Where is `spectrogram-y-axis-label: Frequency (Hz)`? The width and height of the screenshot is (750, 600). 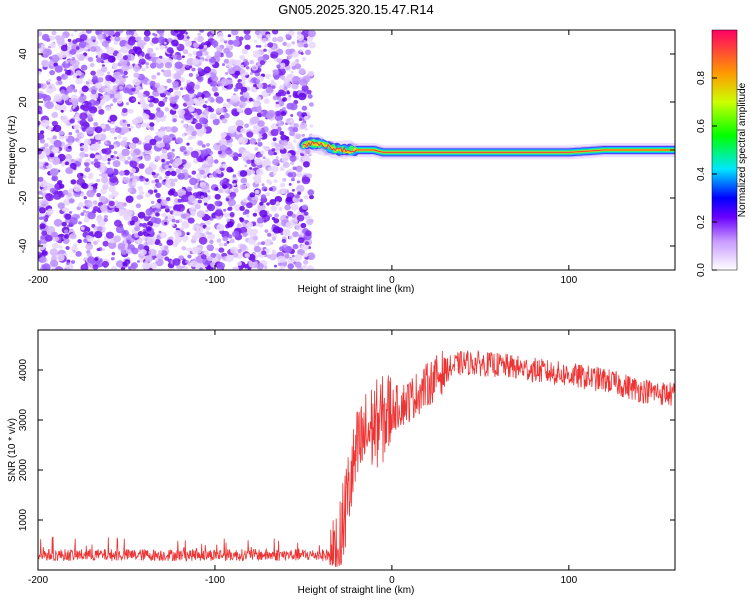
spectrogram-y-axis-label: Frequency (Hz) is located at coordinates (12, 150).